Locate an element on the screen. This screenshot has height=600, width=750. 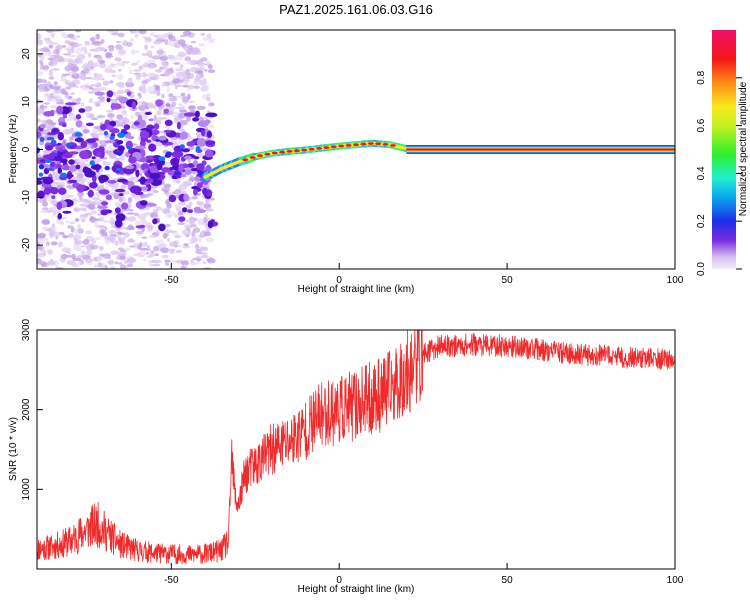
carrier-band-core is located at coordinates (540, 149).